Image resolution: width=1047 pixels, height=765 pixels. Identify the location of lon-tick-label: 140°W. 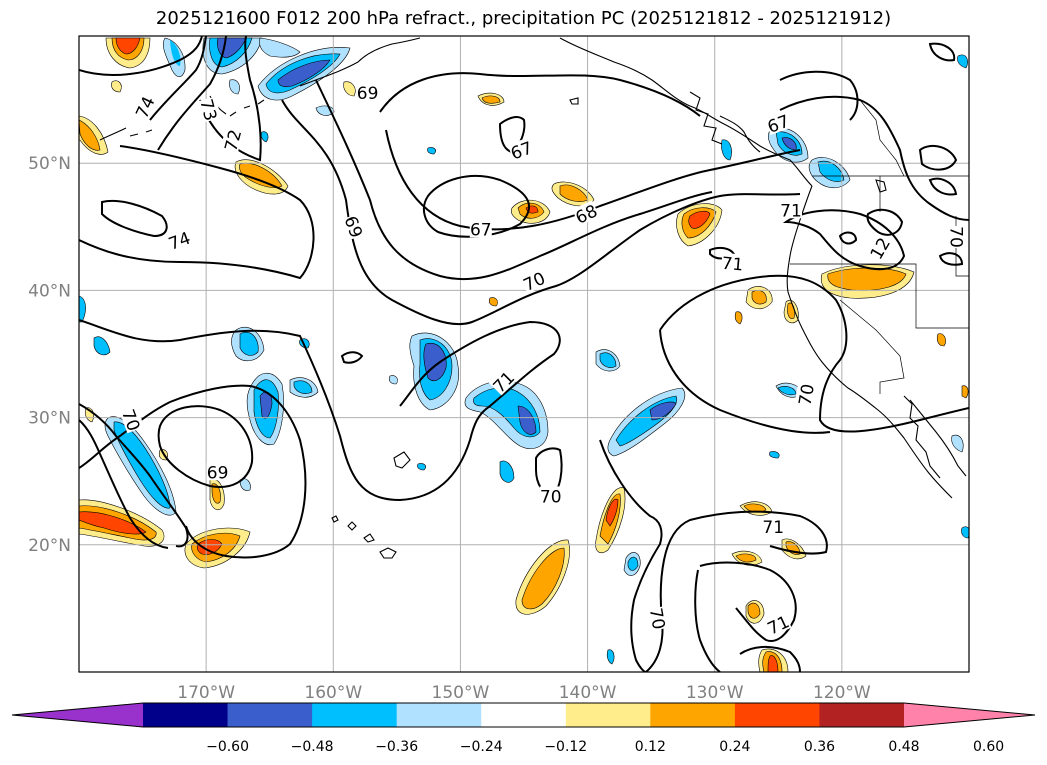
(588, 693).